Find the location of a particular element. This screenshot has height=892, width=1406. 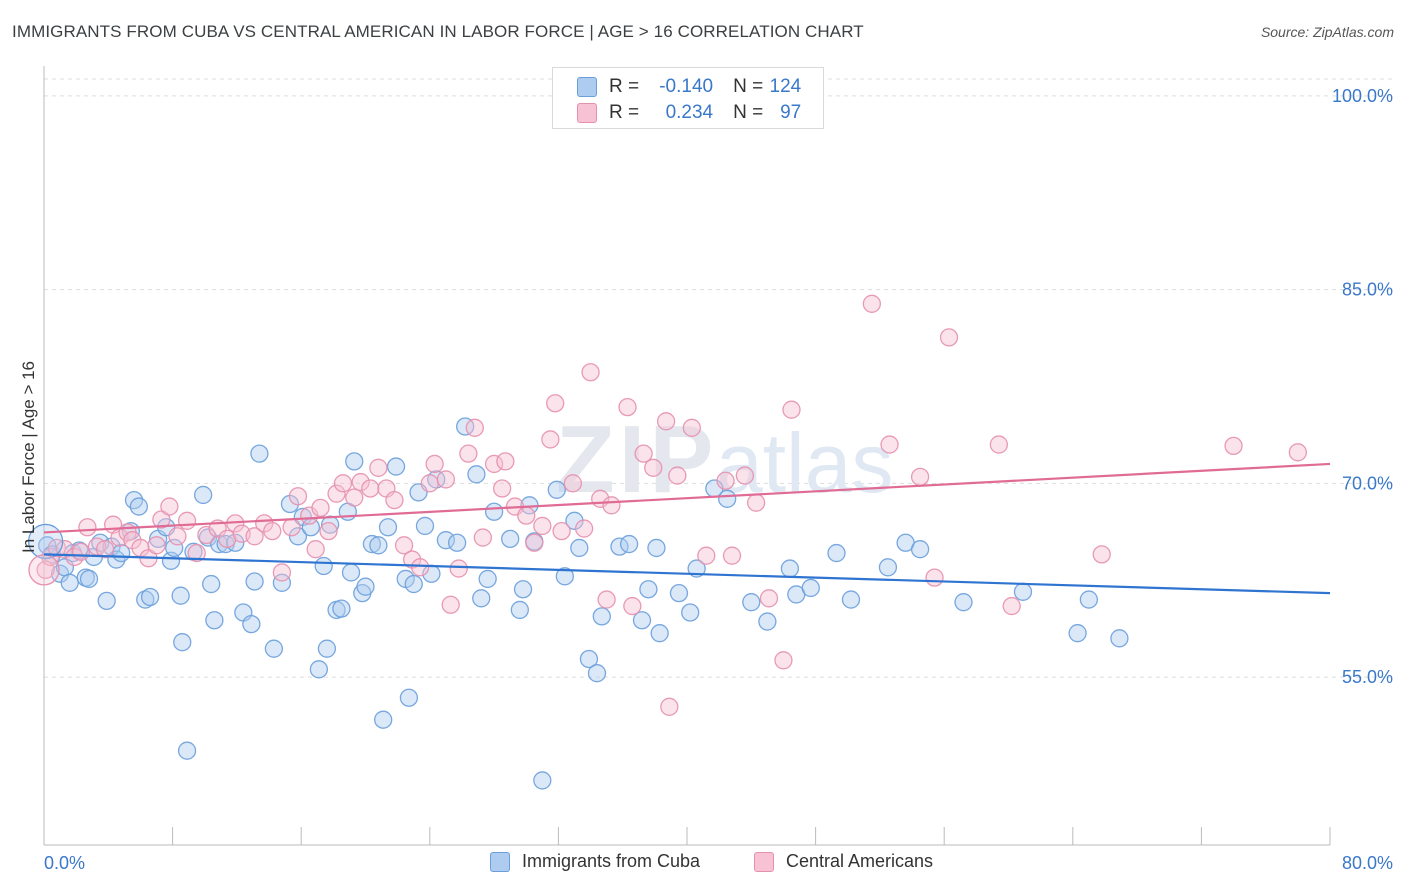

y-tick-label: 85.0% is located at coordinates (1367, 290).